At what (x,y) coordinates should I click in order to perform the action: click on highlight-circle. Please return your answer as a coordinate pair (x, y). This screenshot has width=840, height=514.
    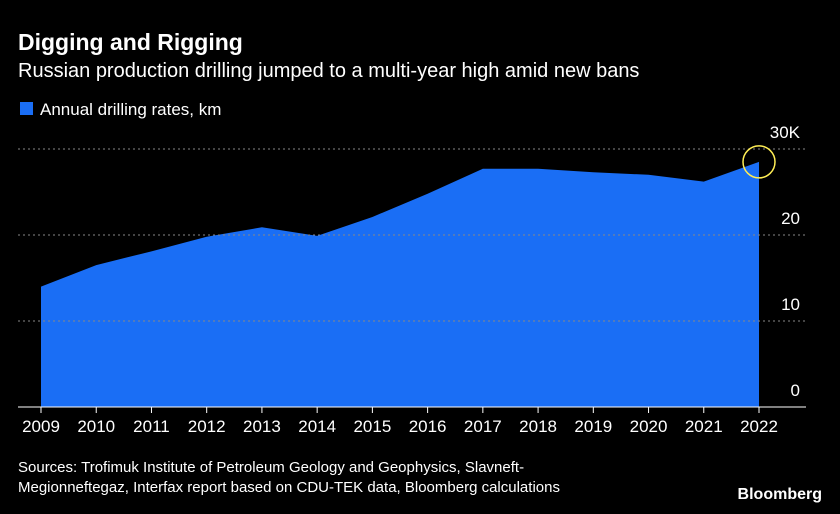
    Looking at the image, I should click on (759, 162).